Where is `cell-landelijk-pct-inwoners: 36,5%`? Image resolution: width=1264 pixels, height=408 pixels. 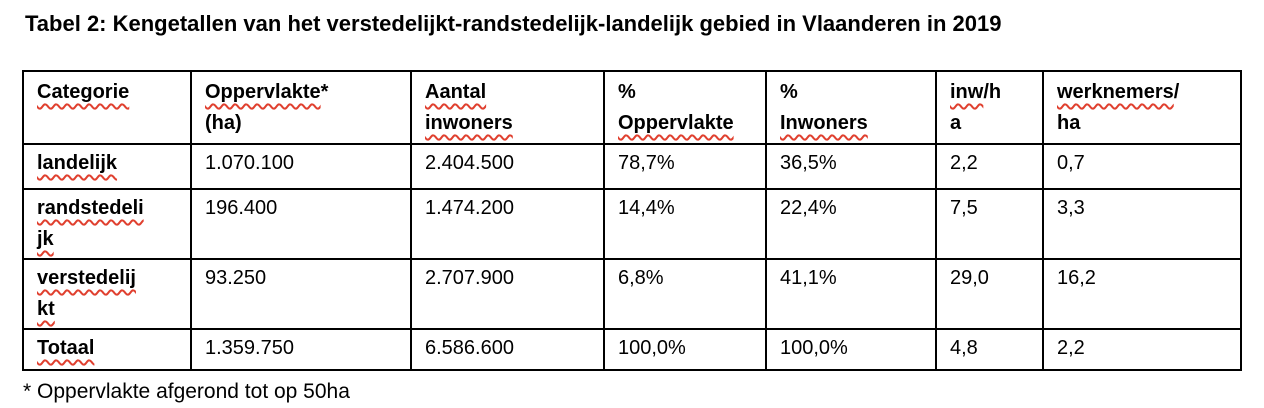 cell-landelijk-pct-inwoners: 36,5% is located at coordinates (851, 166).